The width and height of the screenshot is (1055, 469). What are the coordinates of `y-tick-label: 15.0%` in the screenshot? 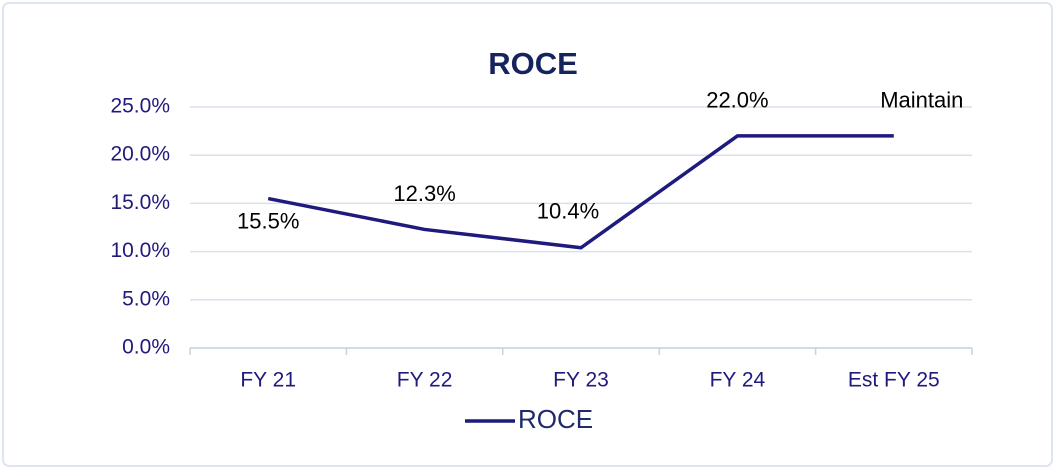 It's located at (140, 202).